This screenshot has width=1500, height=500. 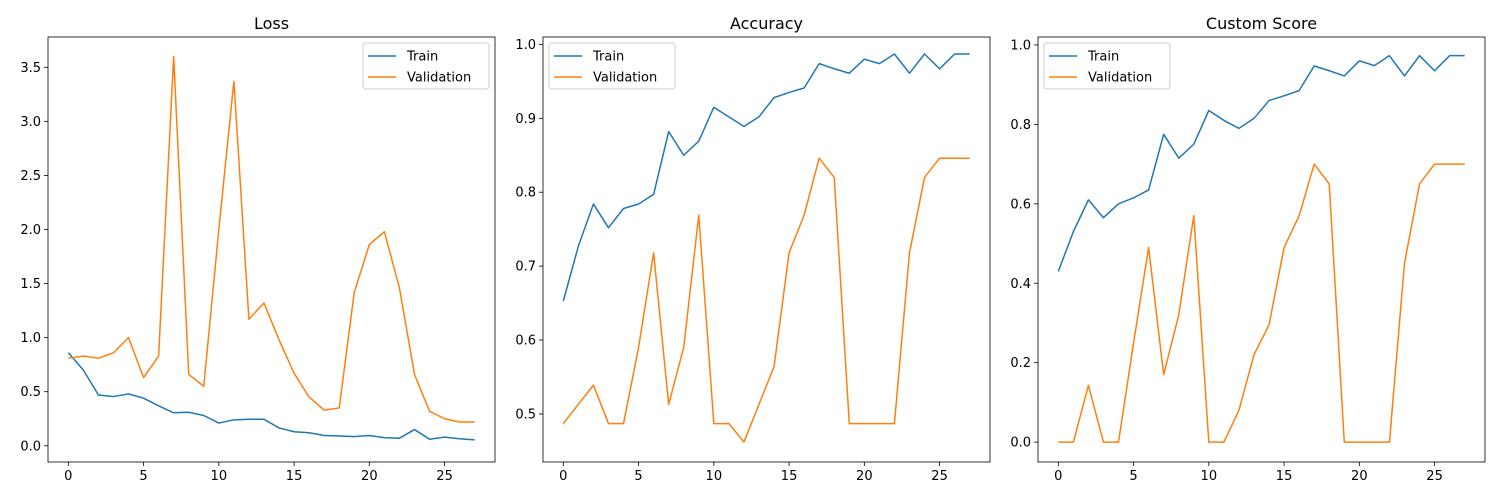 What do you see at coordinates (30, 284) in the screenshot?
I see `y-tick-label: 1.5` at bounding box center [30, 284].